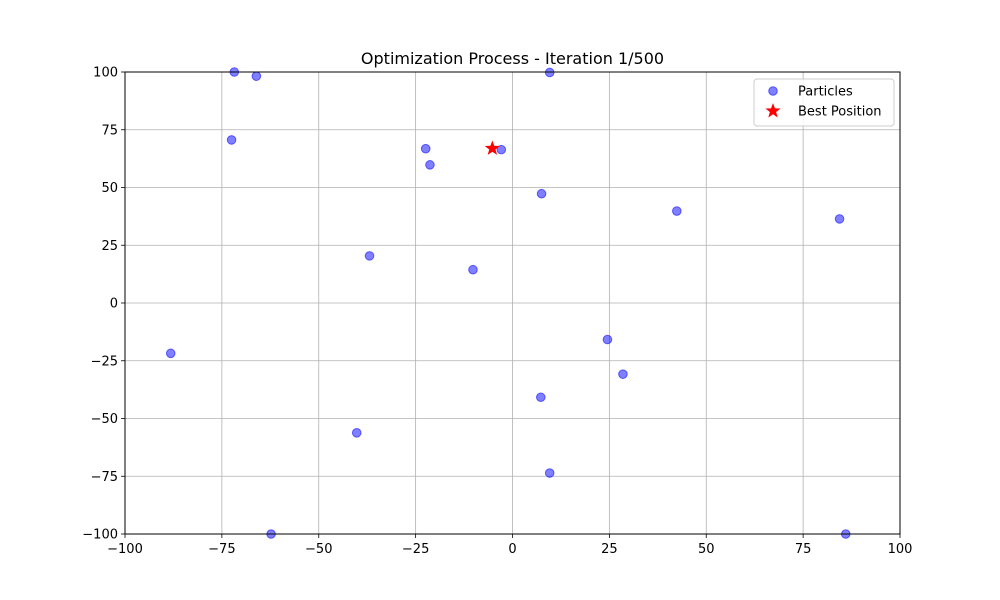  Describe the element at coordinates (109, 188) in the screenshot. I see `y-tick-label: 50` at that location.